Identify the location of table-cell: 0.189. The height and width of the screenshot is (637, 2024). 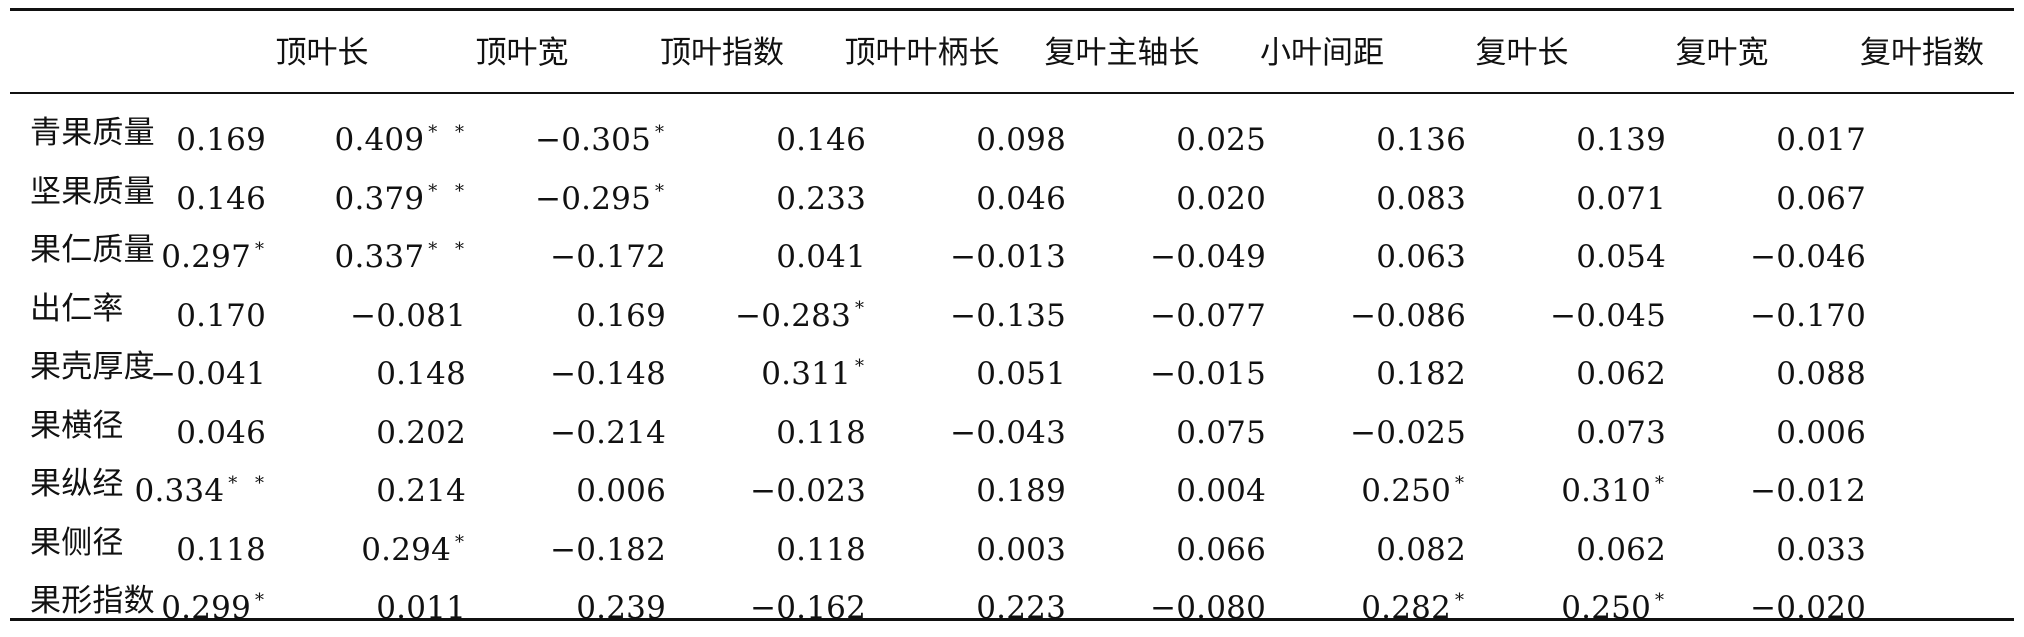
(985, 484).